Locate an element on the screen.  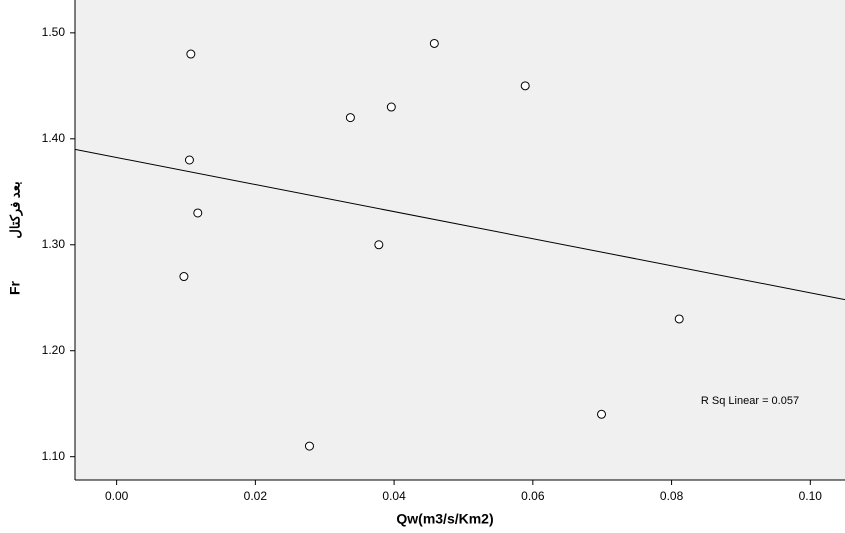
x-tick-label: 0.10 is located at coordinates (811, 496).